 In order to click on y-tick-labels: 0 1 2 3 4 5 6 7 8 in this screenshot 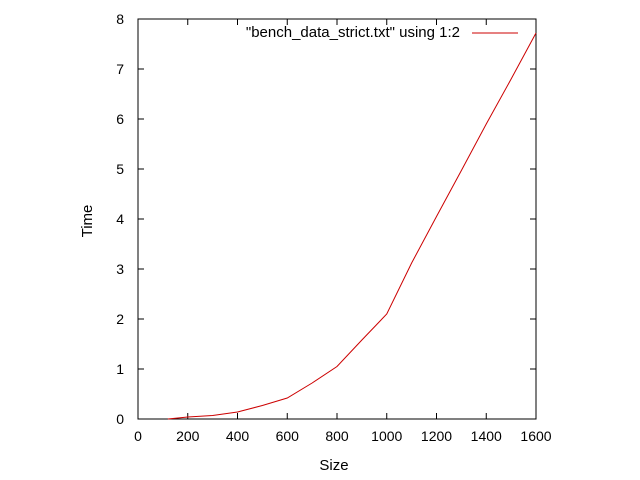, I will do `click(120, 219)`.